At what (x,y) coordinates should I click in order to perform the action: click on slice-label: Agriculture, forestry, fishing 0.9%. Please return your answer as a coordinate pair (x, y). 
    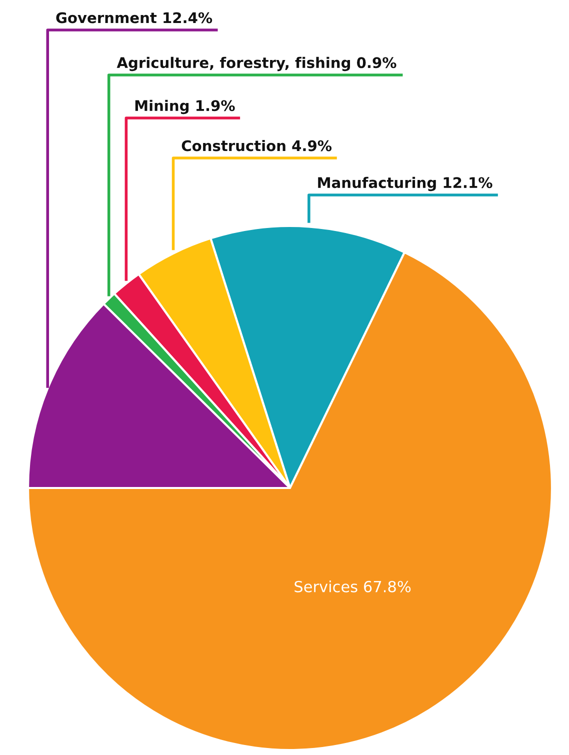
    Looking at the image, I should click on (256, 64).